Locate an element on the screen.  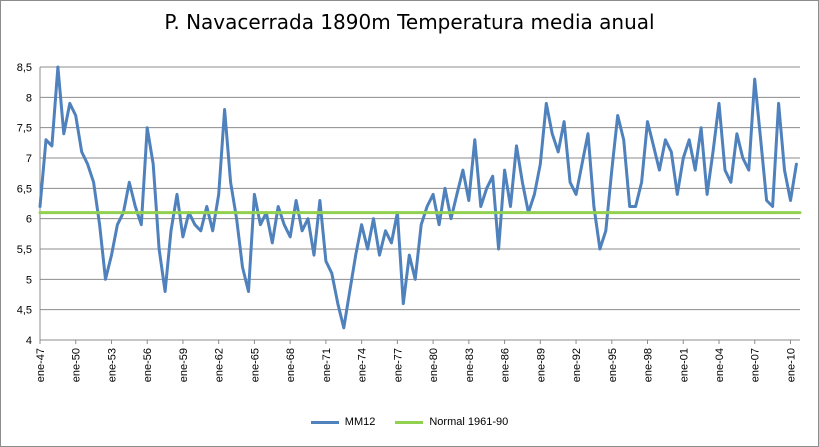
legend-label-mm12: MM12 is located at coordinates (360, 422).